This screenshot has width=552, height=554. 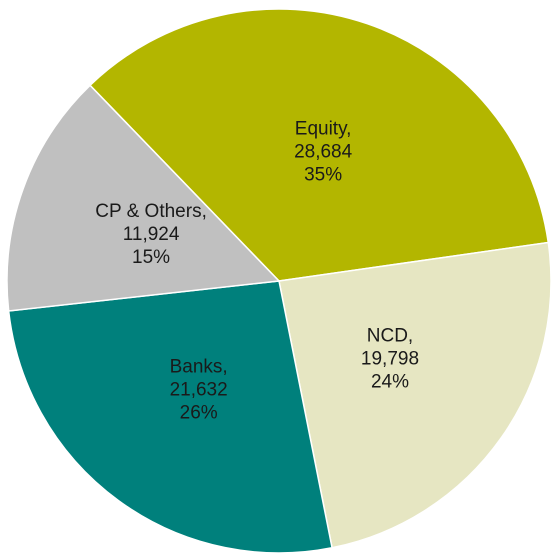 I want to click on slice-percent: 15%, so click(x=151, y=257).